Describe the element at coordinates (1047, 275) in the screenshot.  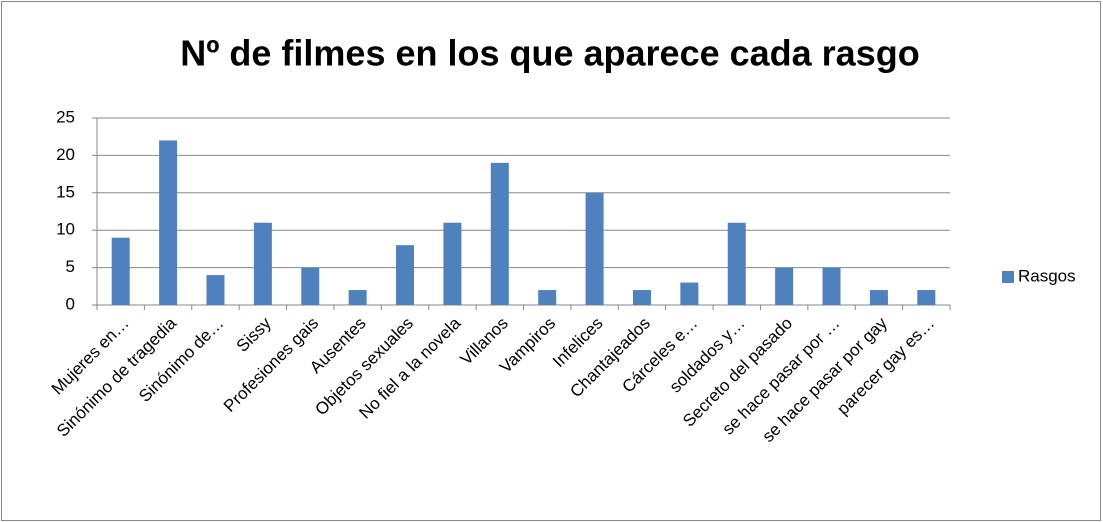
I see `legend-label: Rasgos` at that location.